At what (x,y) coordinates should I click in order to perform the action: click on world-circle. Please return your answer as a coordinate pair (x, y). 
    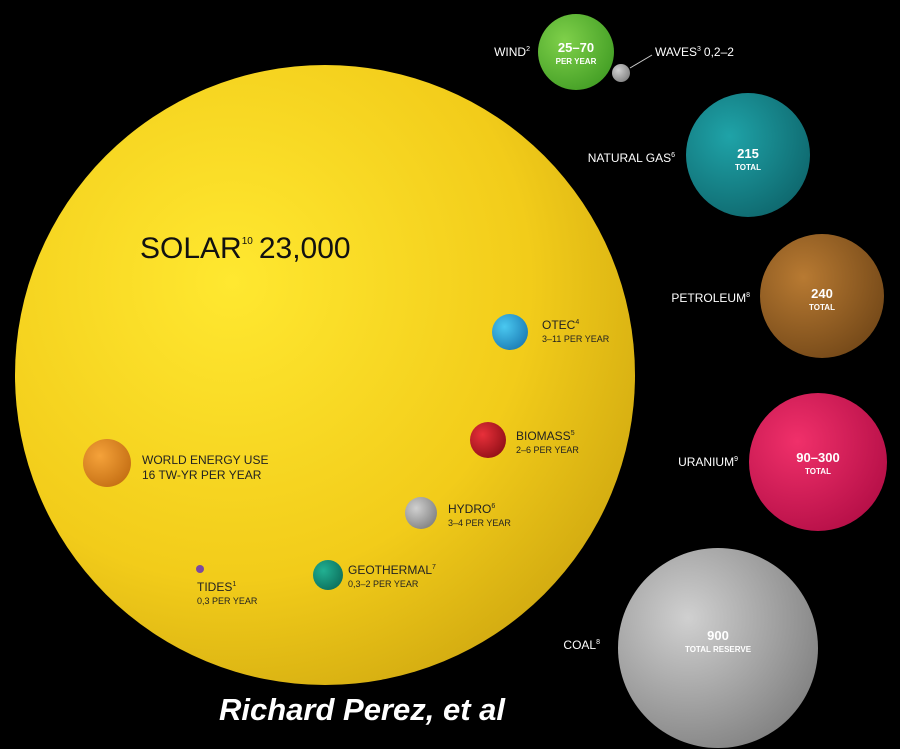
    Looking at the image, I should click on (107, 463).